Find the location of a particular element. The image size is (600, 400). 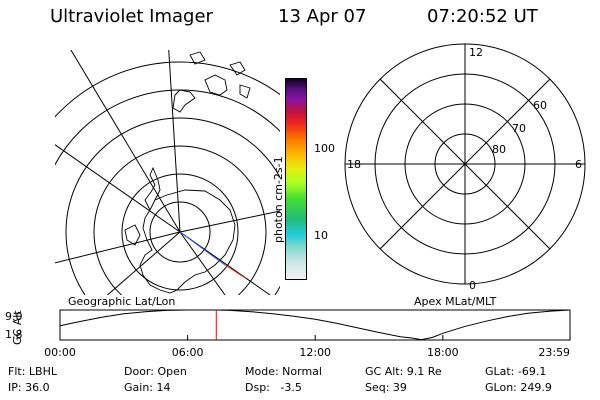

gain-status: Gain: 14 is located at coordinates (147, 387).